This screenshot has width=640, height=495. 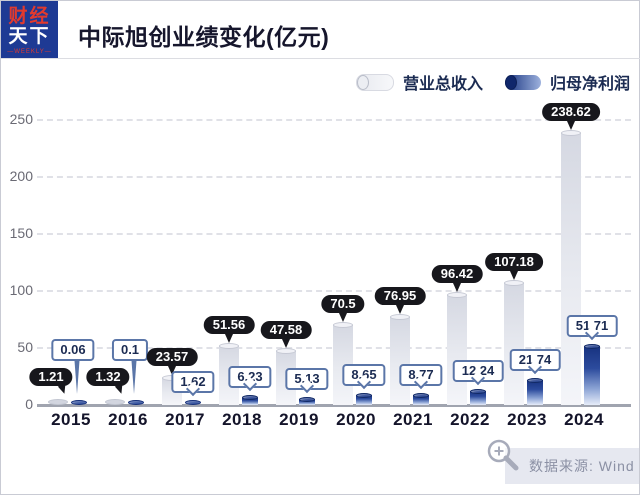 What do you see at coordinates (503, 455) in the screenshot?
I see `magnifier-icon` at bounding box center [503, 455].